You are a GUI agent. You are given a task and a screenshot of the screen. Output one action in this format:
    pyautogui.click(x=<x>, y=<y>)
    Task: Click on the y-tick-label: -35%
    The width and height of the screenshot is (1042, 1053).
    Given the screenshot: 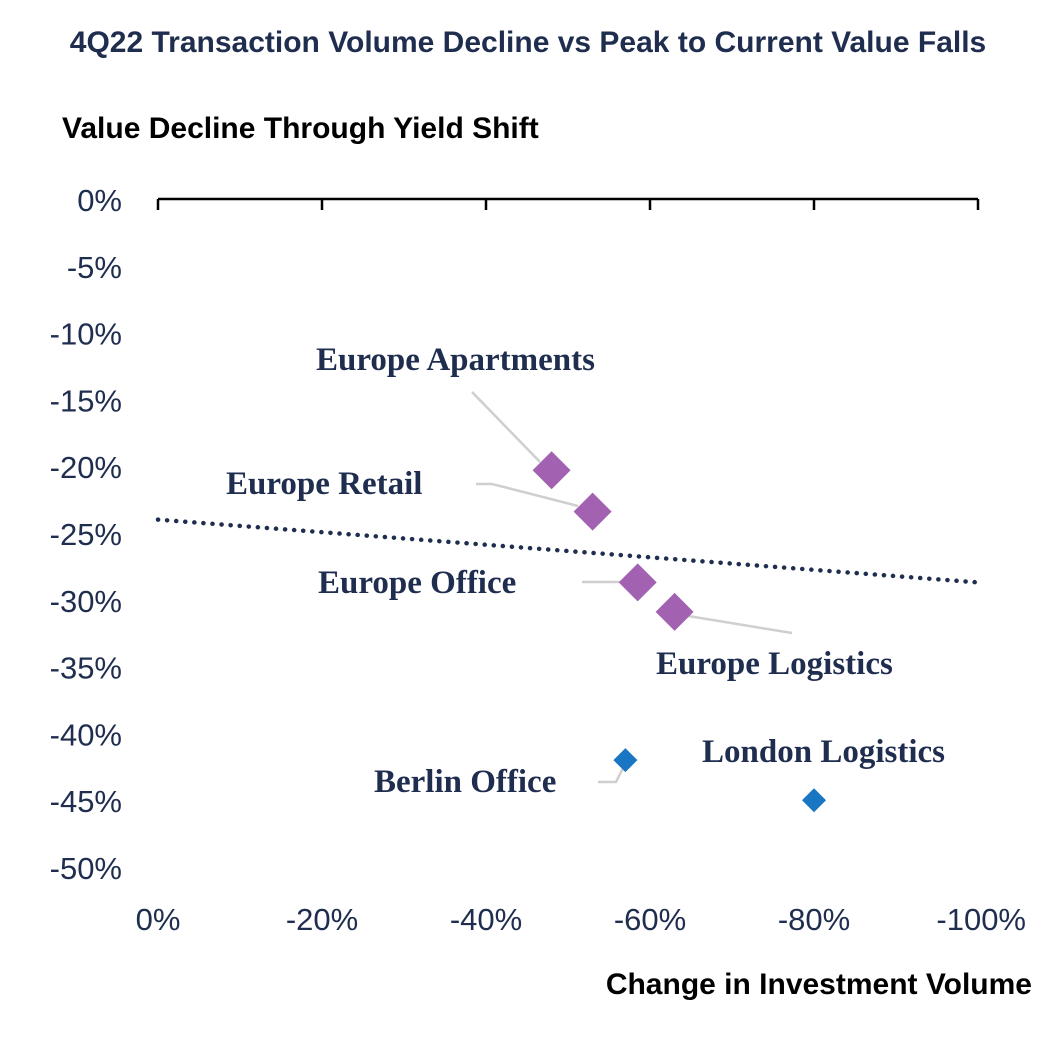 What is the action you would take?
    pyautogui.click(x=86, y=668)
    